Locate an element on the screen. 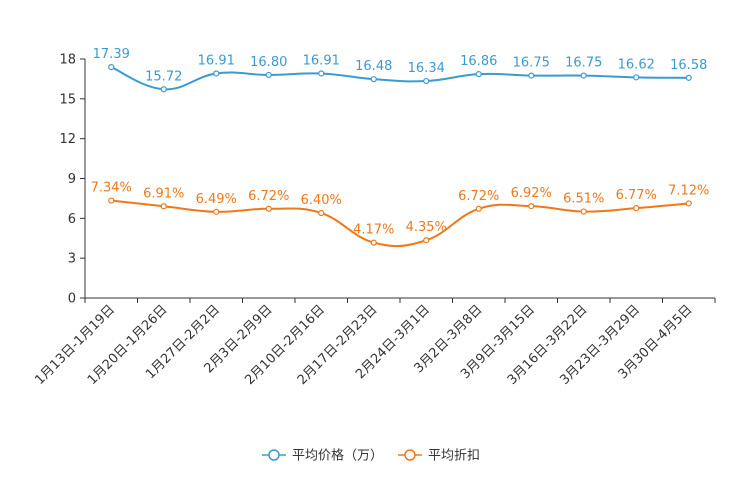  legend-label: 平均价格（万） is located at coordinates (337, 456).